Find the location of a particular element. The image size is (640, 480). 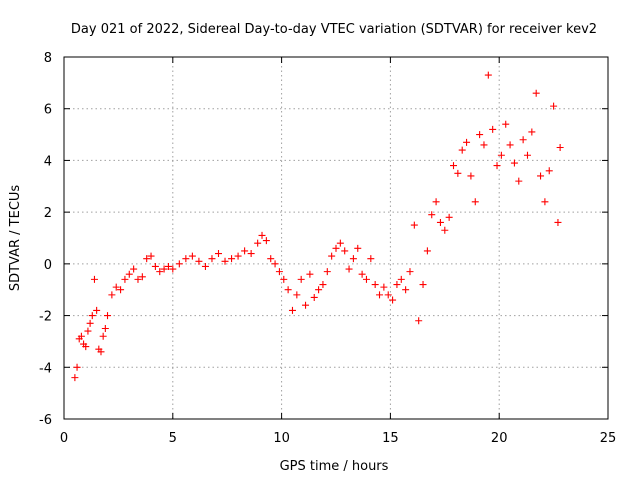

y-tick-label: 2 is located at coordinates (48, 213).